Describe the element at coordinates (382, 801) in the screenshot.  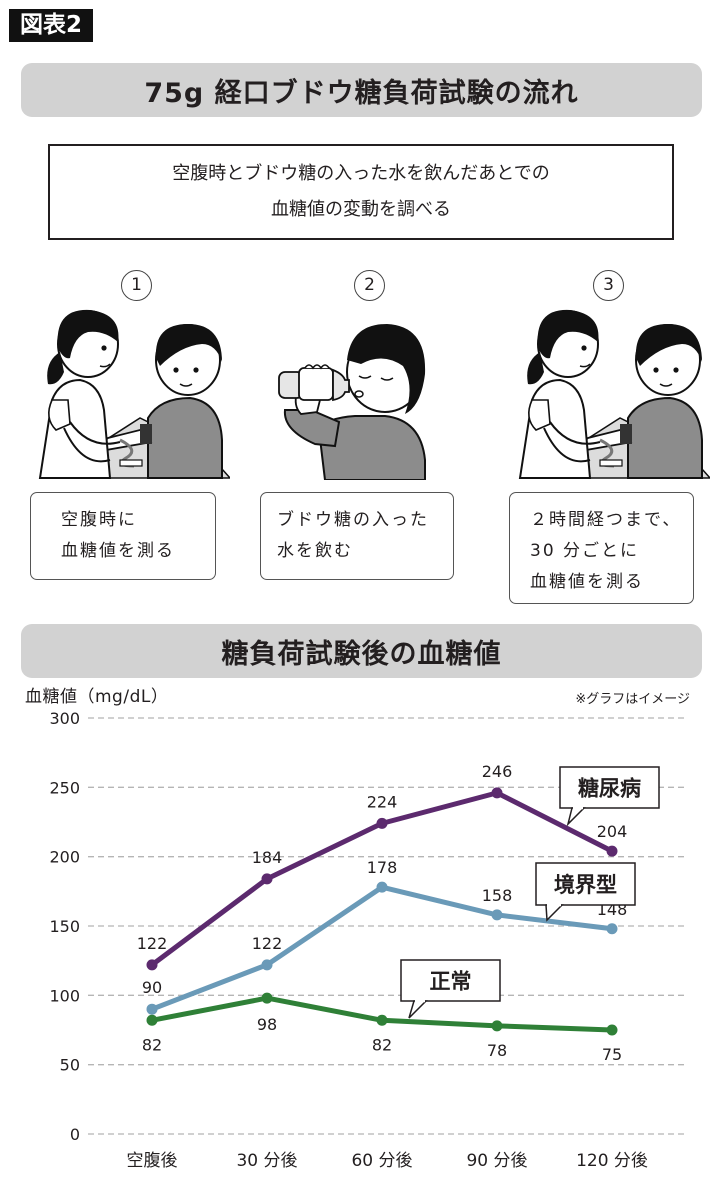
I see `data-label: 224` at that location.